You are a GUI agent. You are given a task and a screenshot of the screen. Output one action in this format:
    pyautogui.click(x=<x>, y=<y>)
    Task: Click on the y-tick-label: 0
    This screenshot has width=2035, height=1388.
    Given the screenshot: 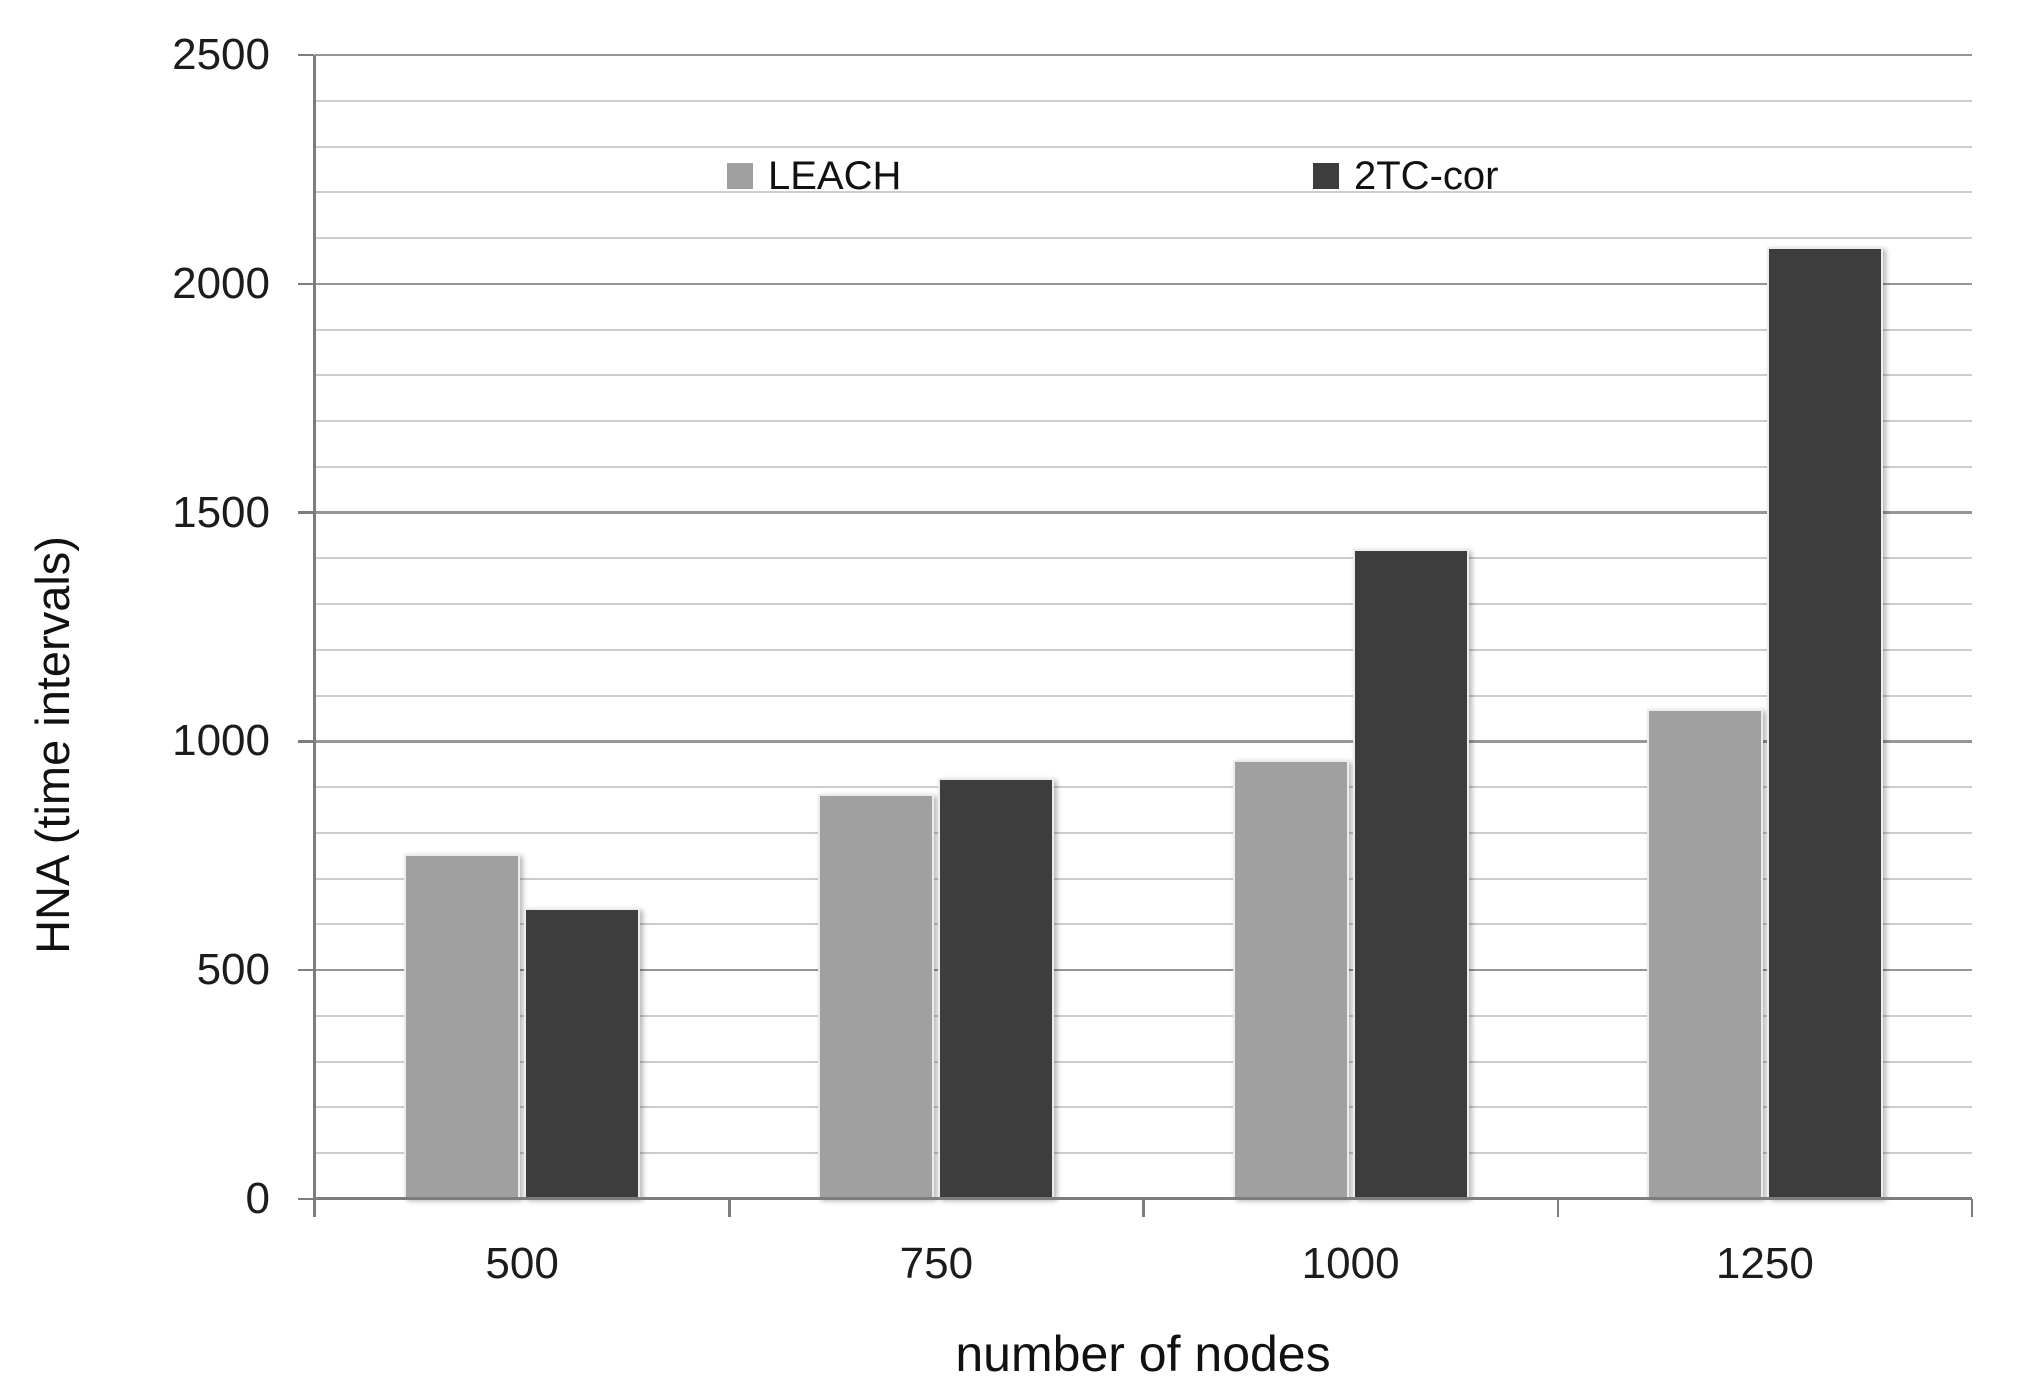 What is the action you would take?
    pyautogui.click(x=257, y=1198)
    